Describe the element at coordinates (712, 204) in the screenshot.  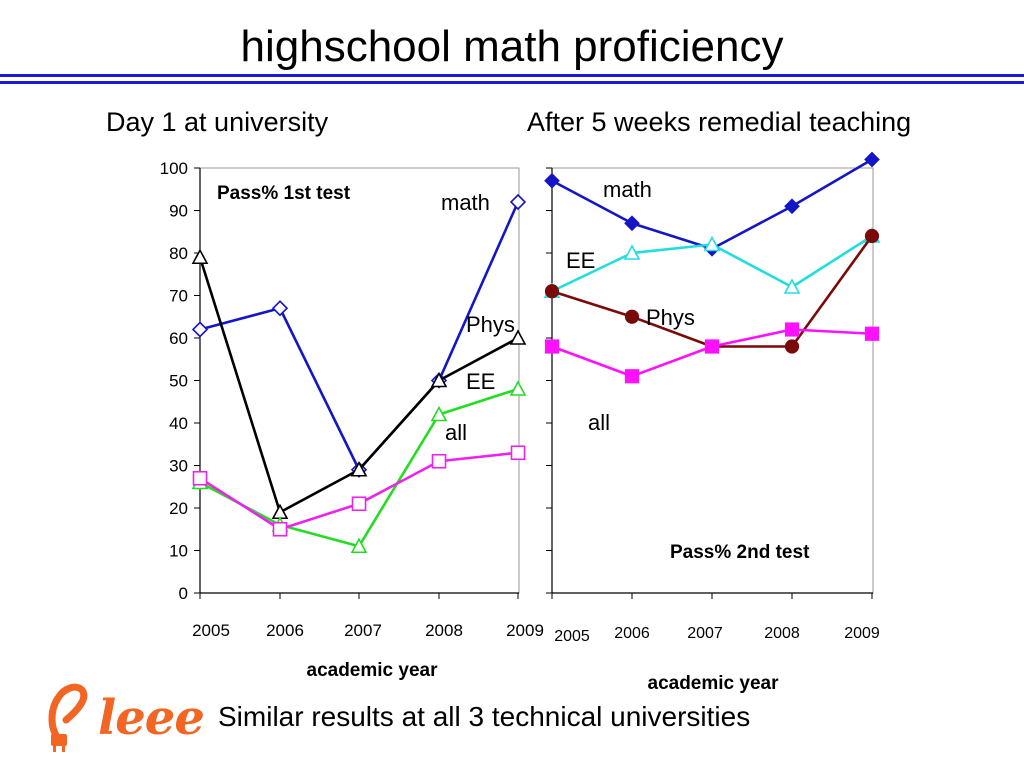
I see `chart2-series-line-math` at that location.